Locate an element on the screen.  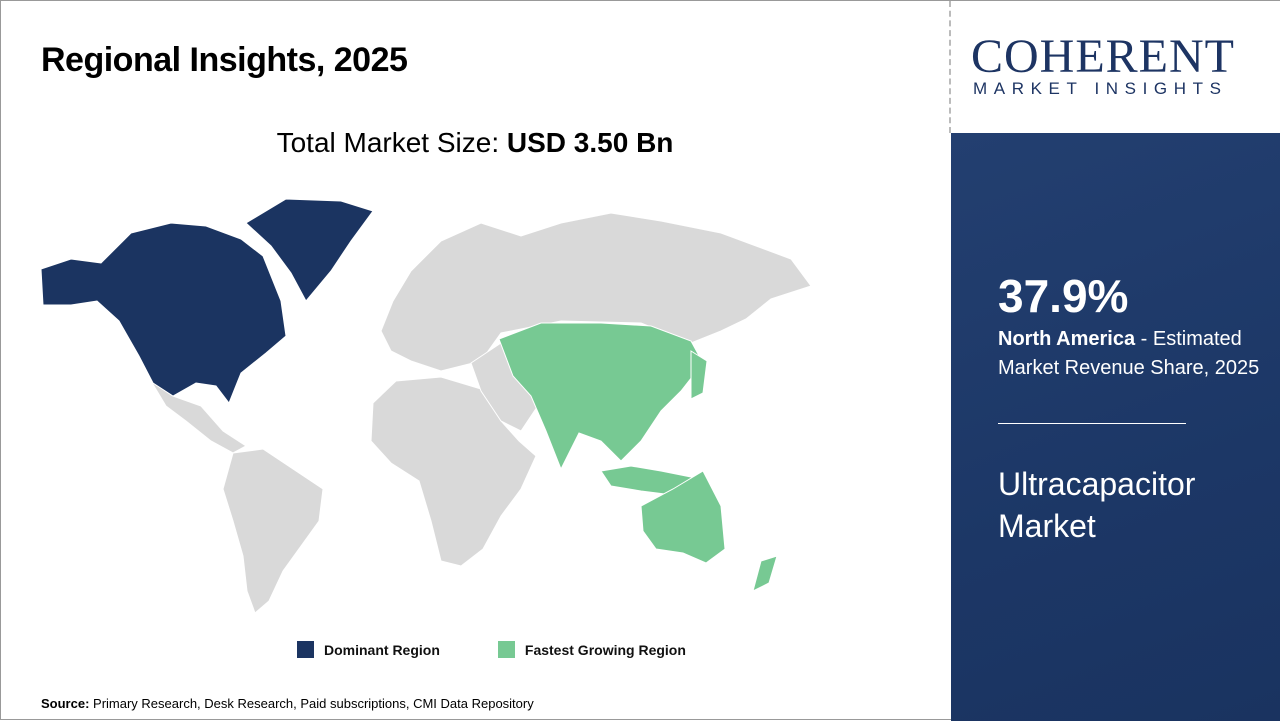
region-africa is located at coordinates (453, 471).